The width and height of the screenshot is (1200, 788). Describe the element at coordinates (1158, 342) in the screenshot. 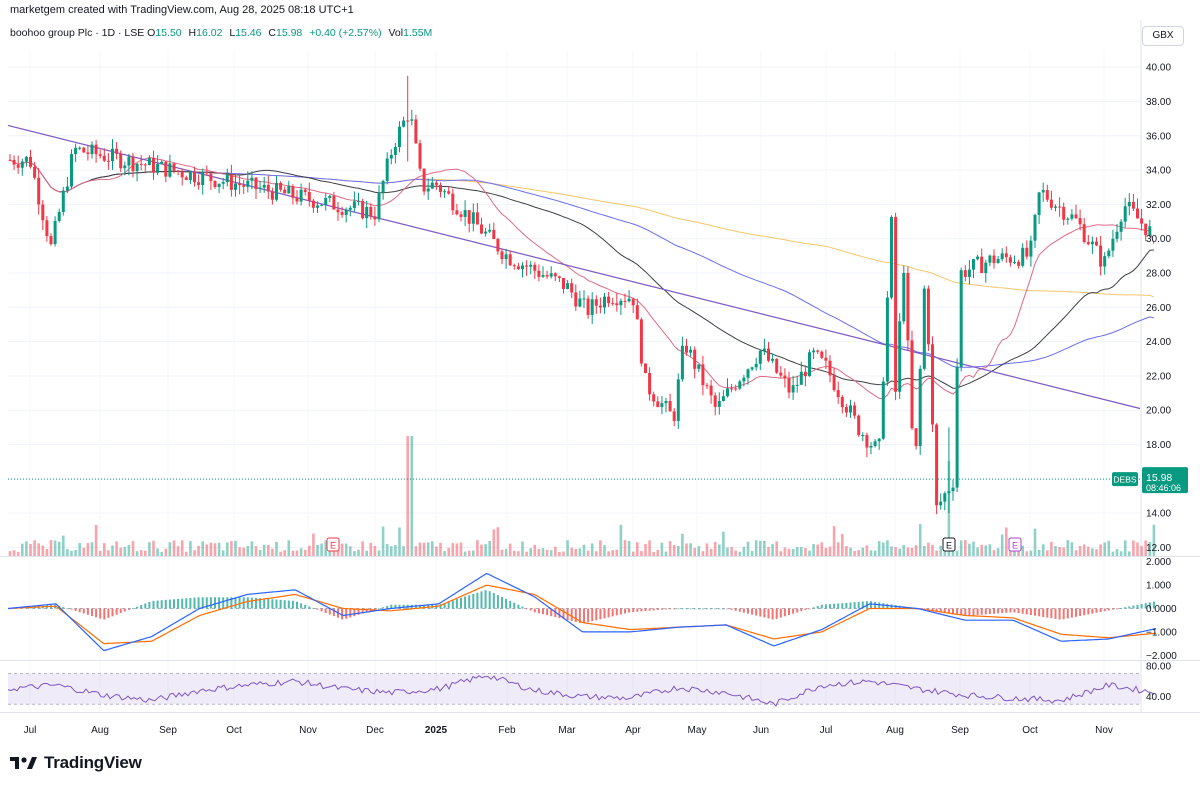

I see `price-tick-label: 24.00` at that location.